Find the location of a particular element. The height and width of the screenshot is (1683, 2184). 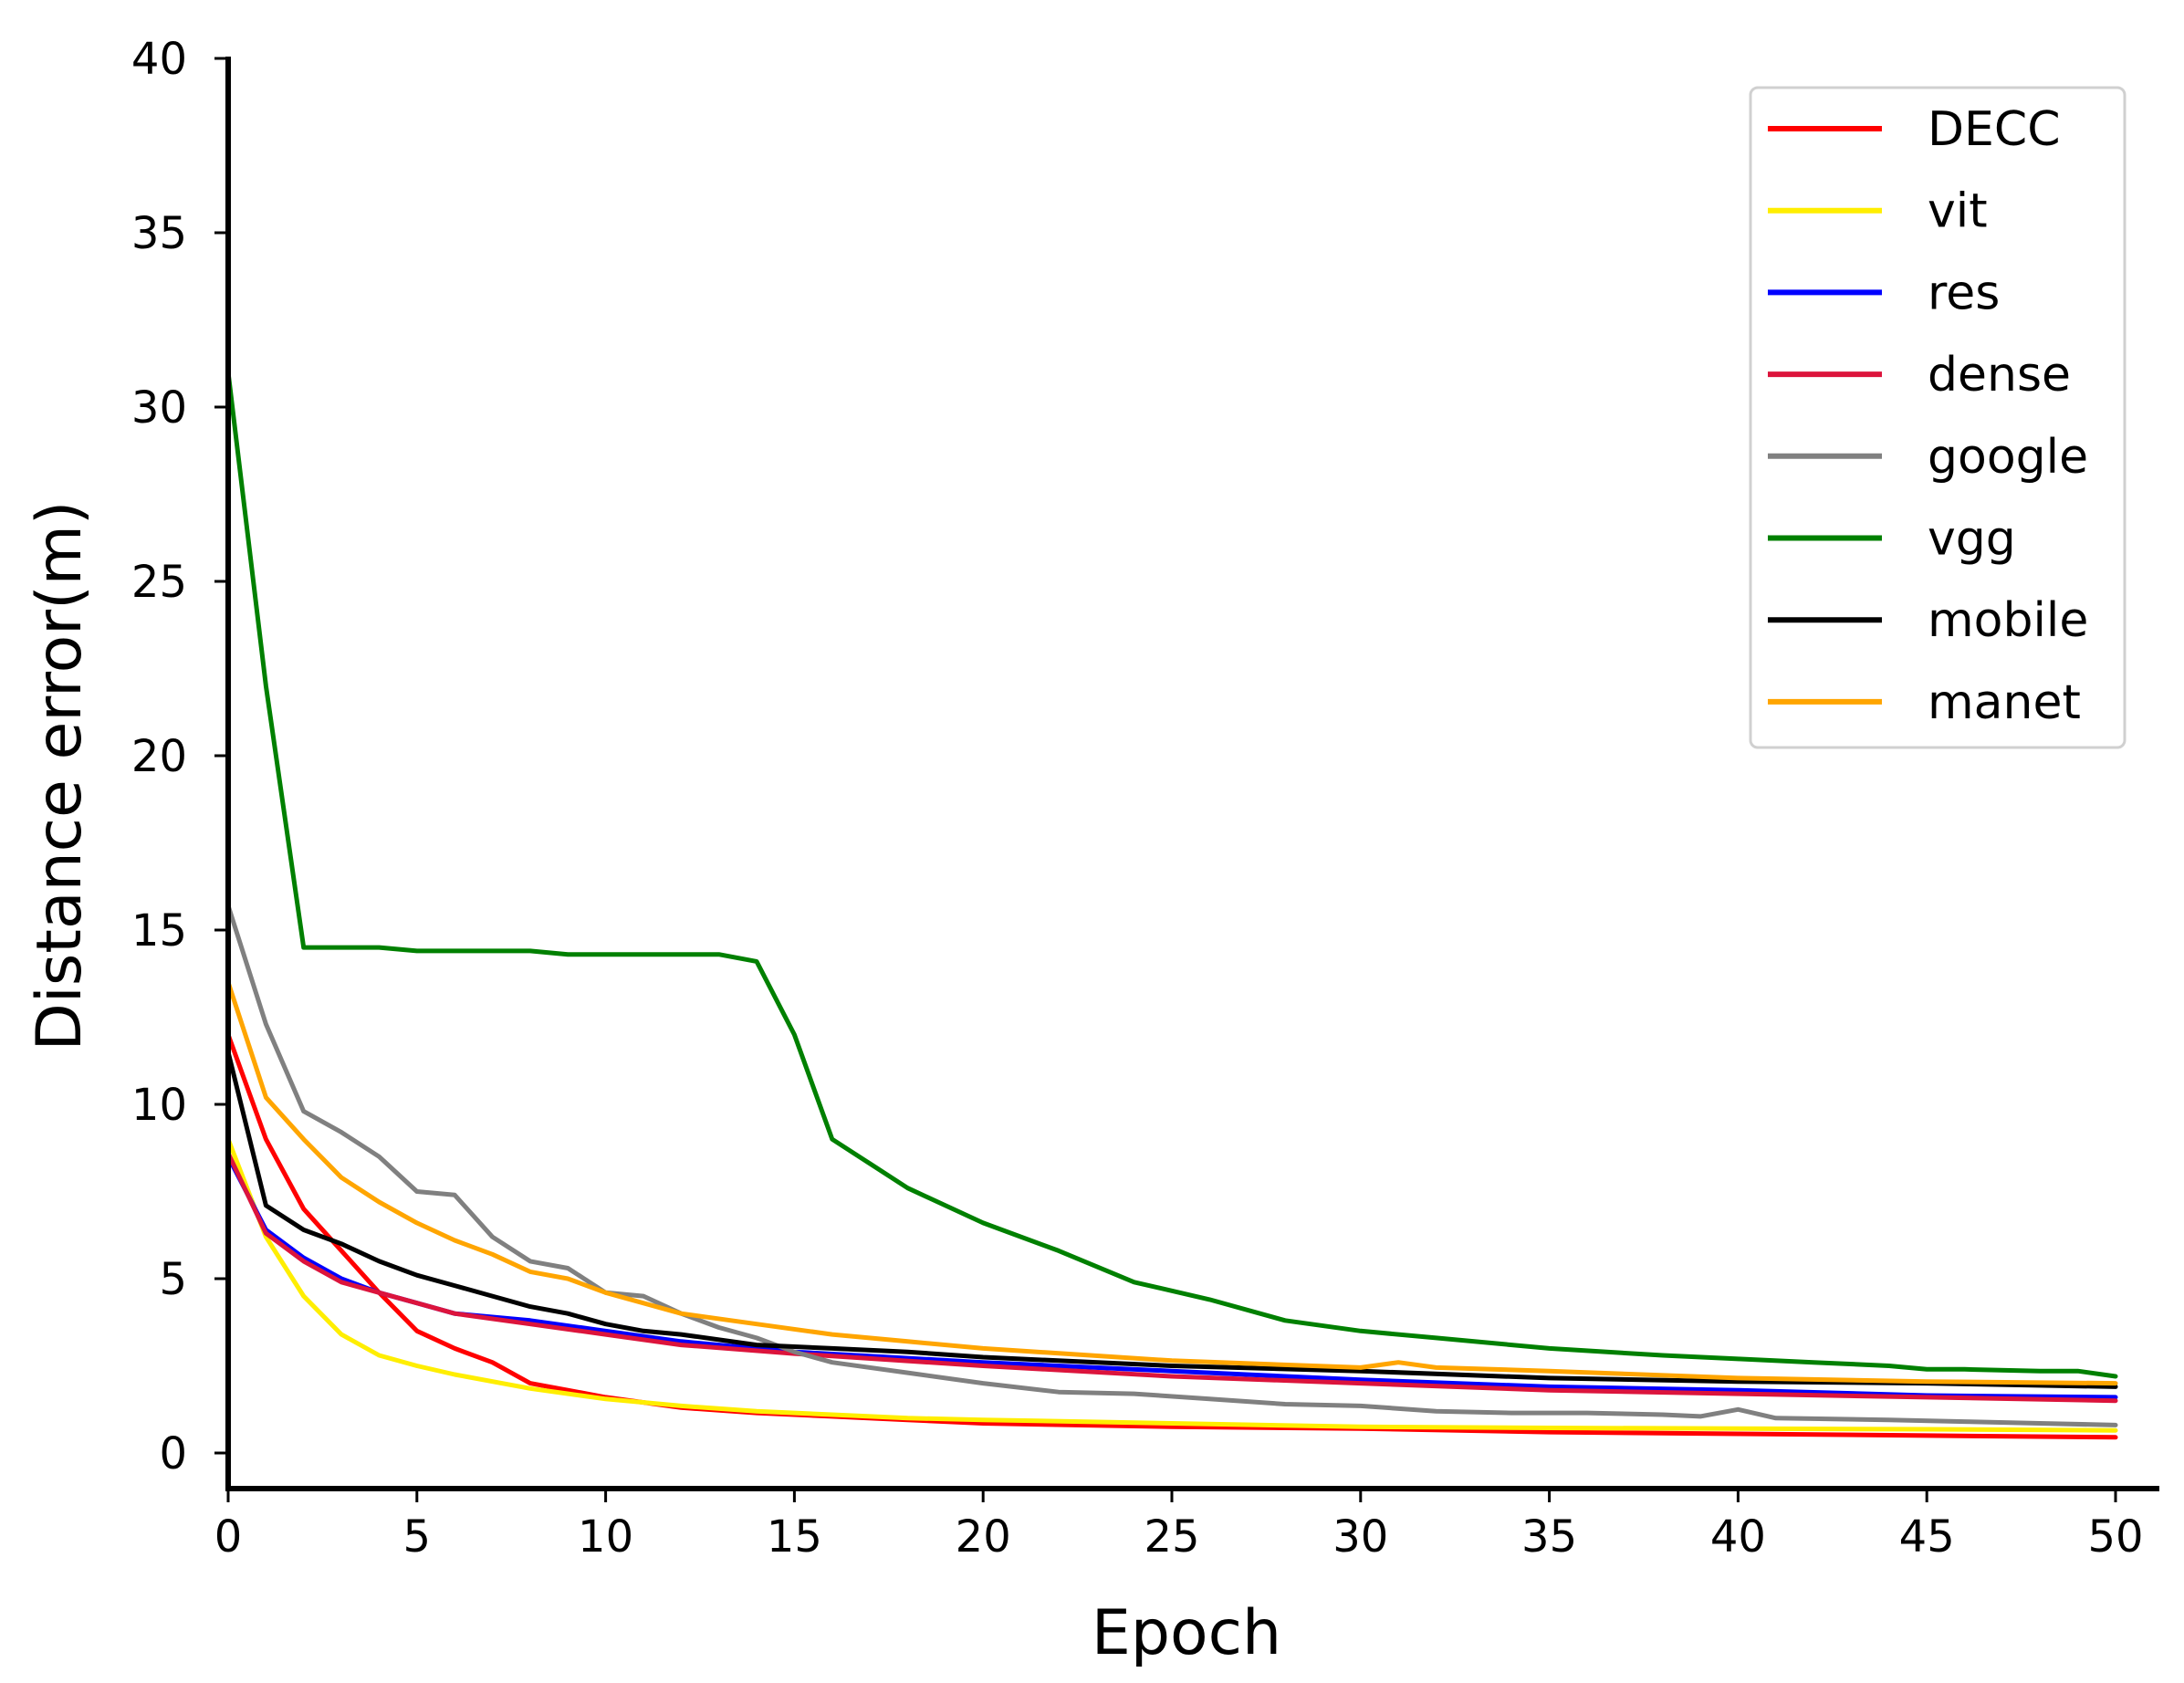

y-tick-label: 0 is located at coordinates (173, 1453).